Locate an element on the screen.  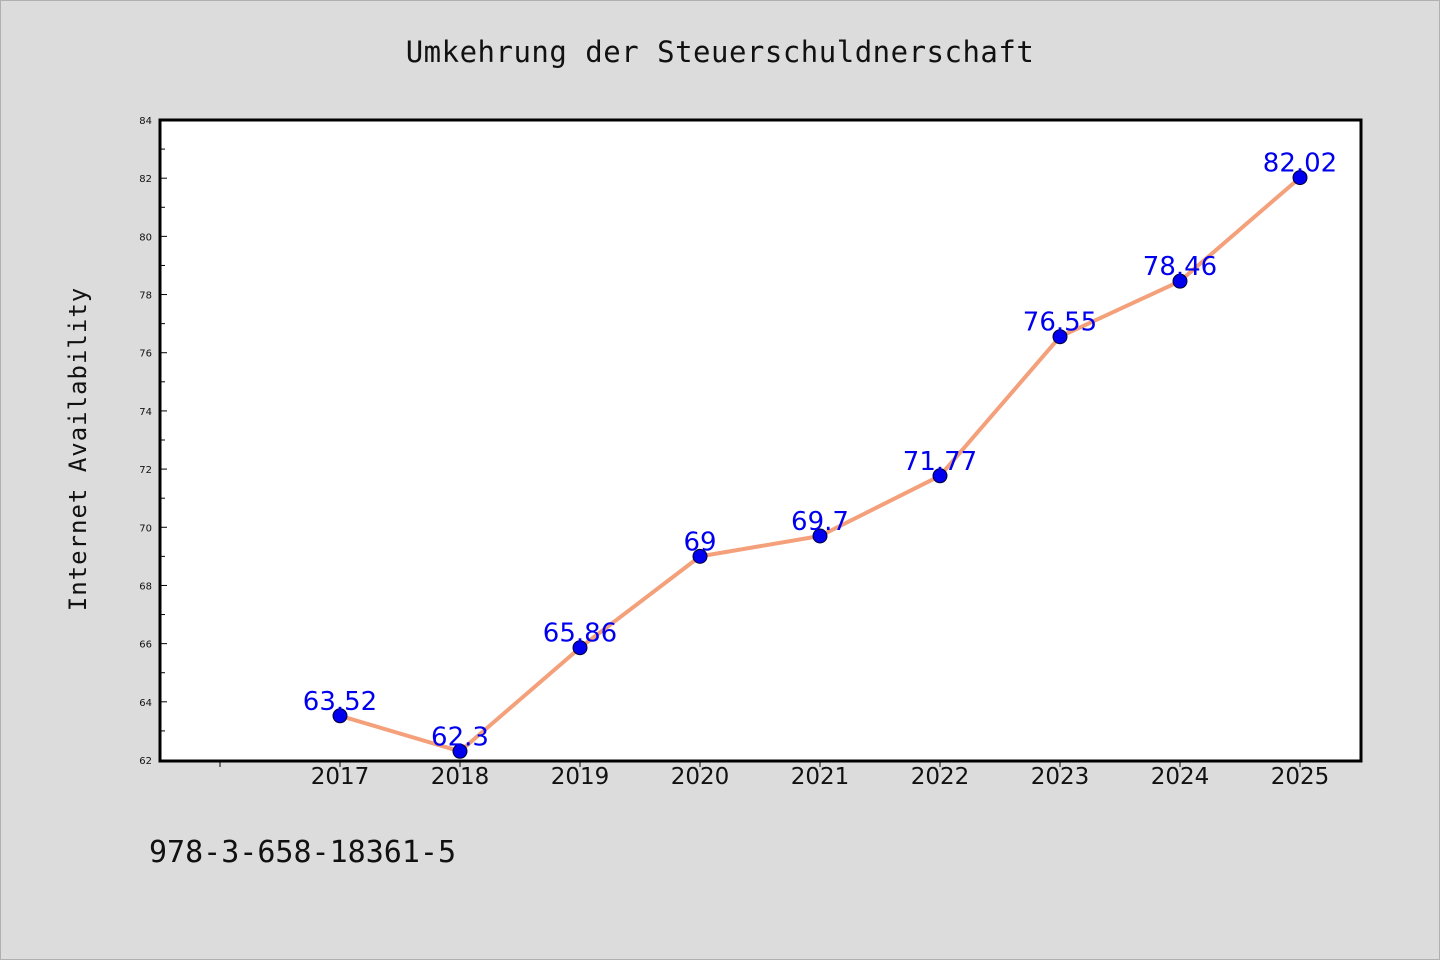
y-tick-label: 80 is located at coordinates (145, 237).